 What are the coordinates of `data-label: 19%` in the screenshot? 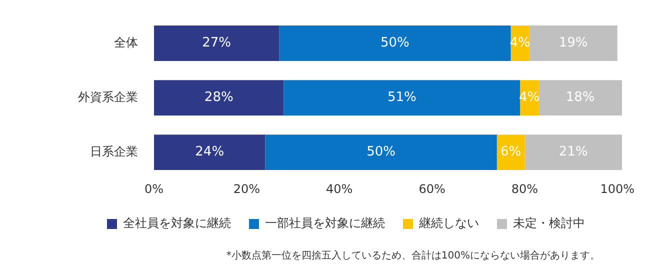 It's located at (573, 43).